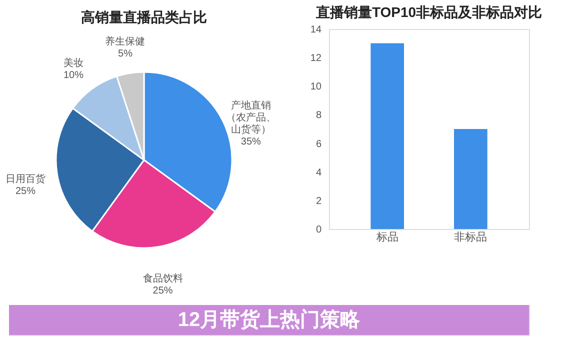 The height and width of the screenshot is (346, 565). Describe the element at coordinates (125, 41) in the screenshot. I see `slice-label: 养生保健` at that location.